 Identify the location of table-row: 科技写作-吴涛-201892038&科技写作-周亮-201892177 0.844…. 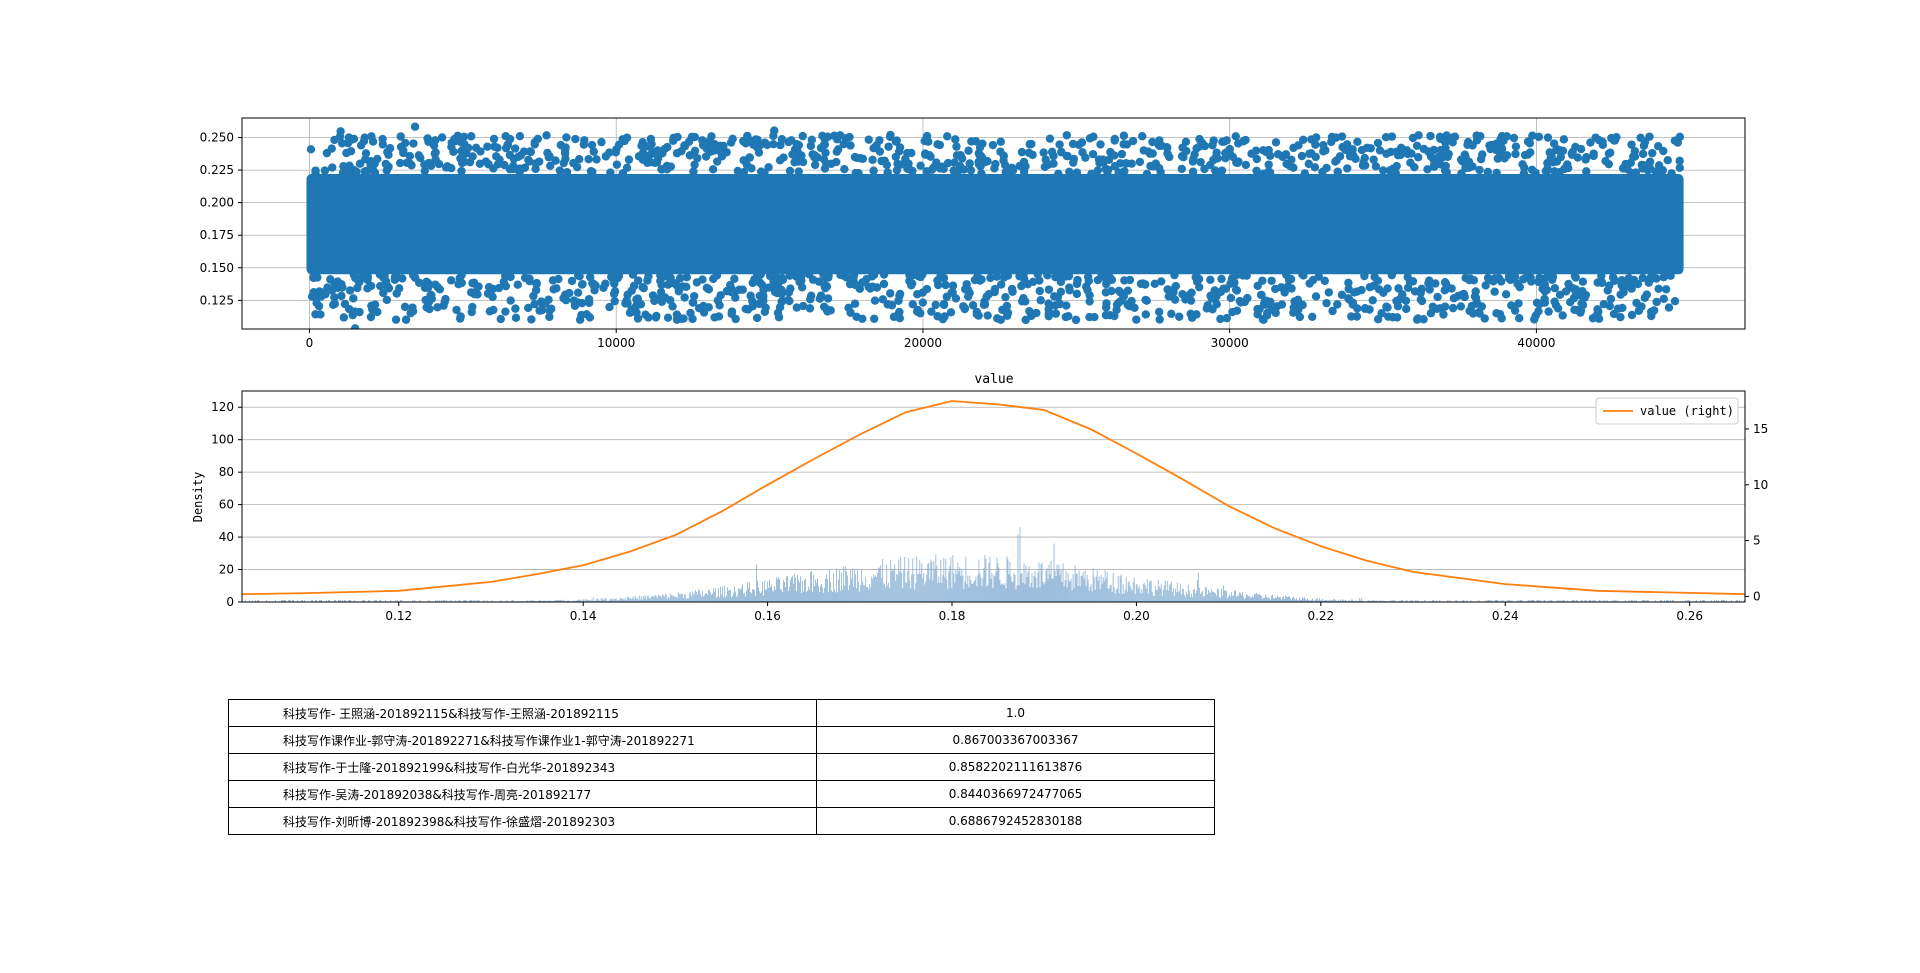
(721, 794).